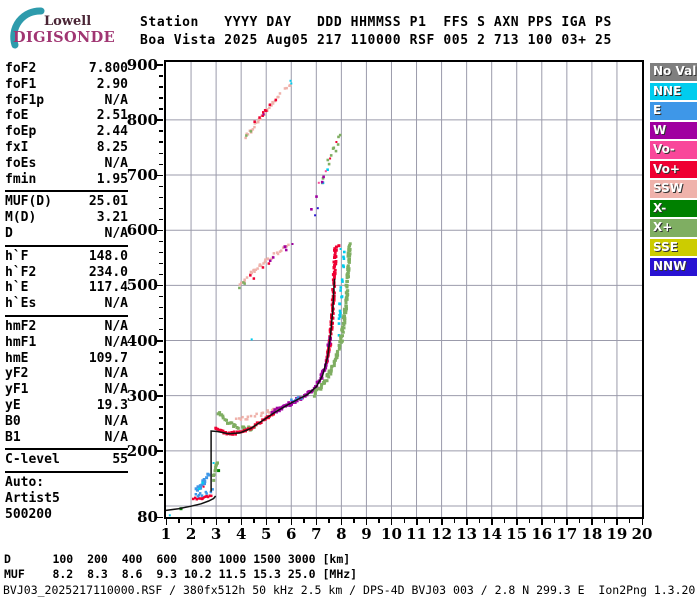 This screenshot has height=600, width=700. What do you see at coordinates (241, 534) in the screenshot?
I see `x-axis-label: 4` at bounding box center [241, 534].